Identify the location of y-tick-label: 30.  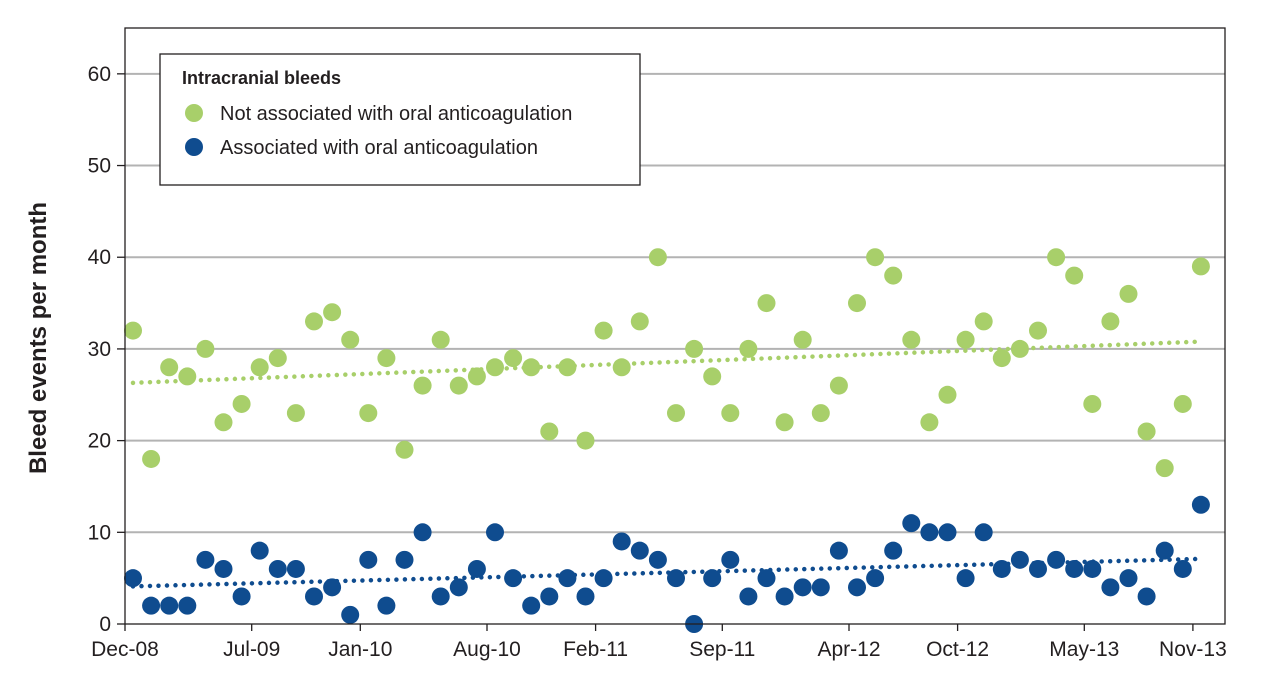
(99, 349).